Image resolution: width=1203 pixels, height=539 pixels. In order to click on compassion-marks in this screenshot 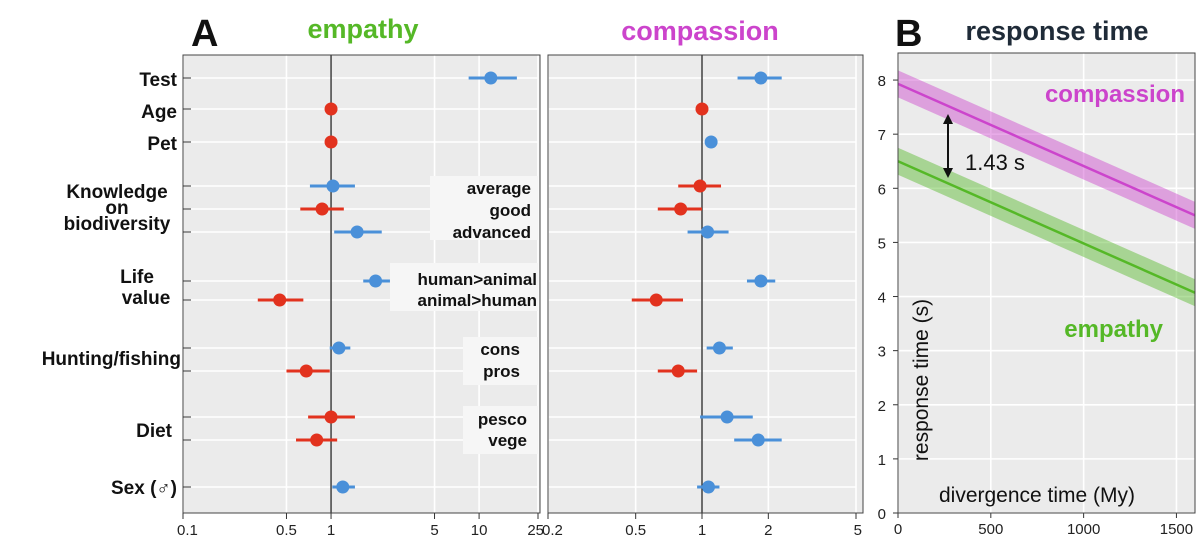, I will do `click(706, 282)`.